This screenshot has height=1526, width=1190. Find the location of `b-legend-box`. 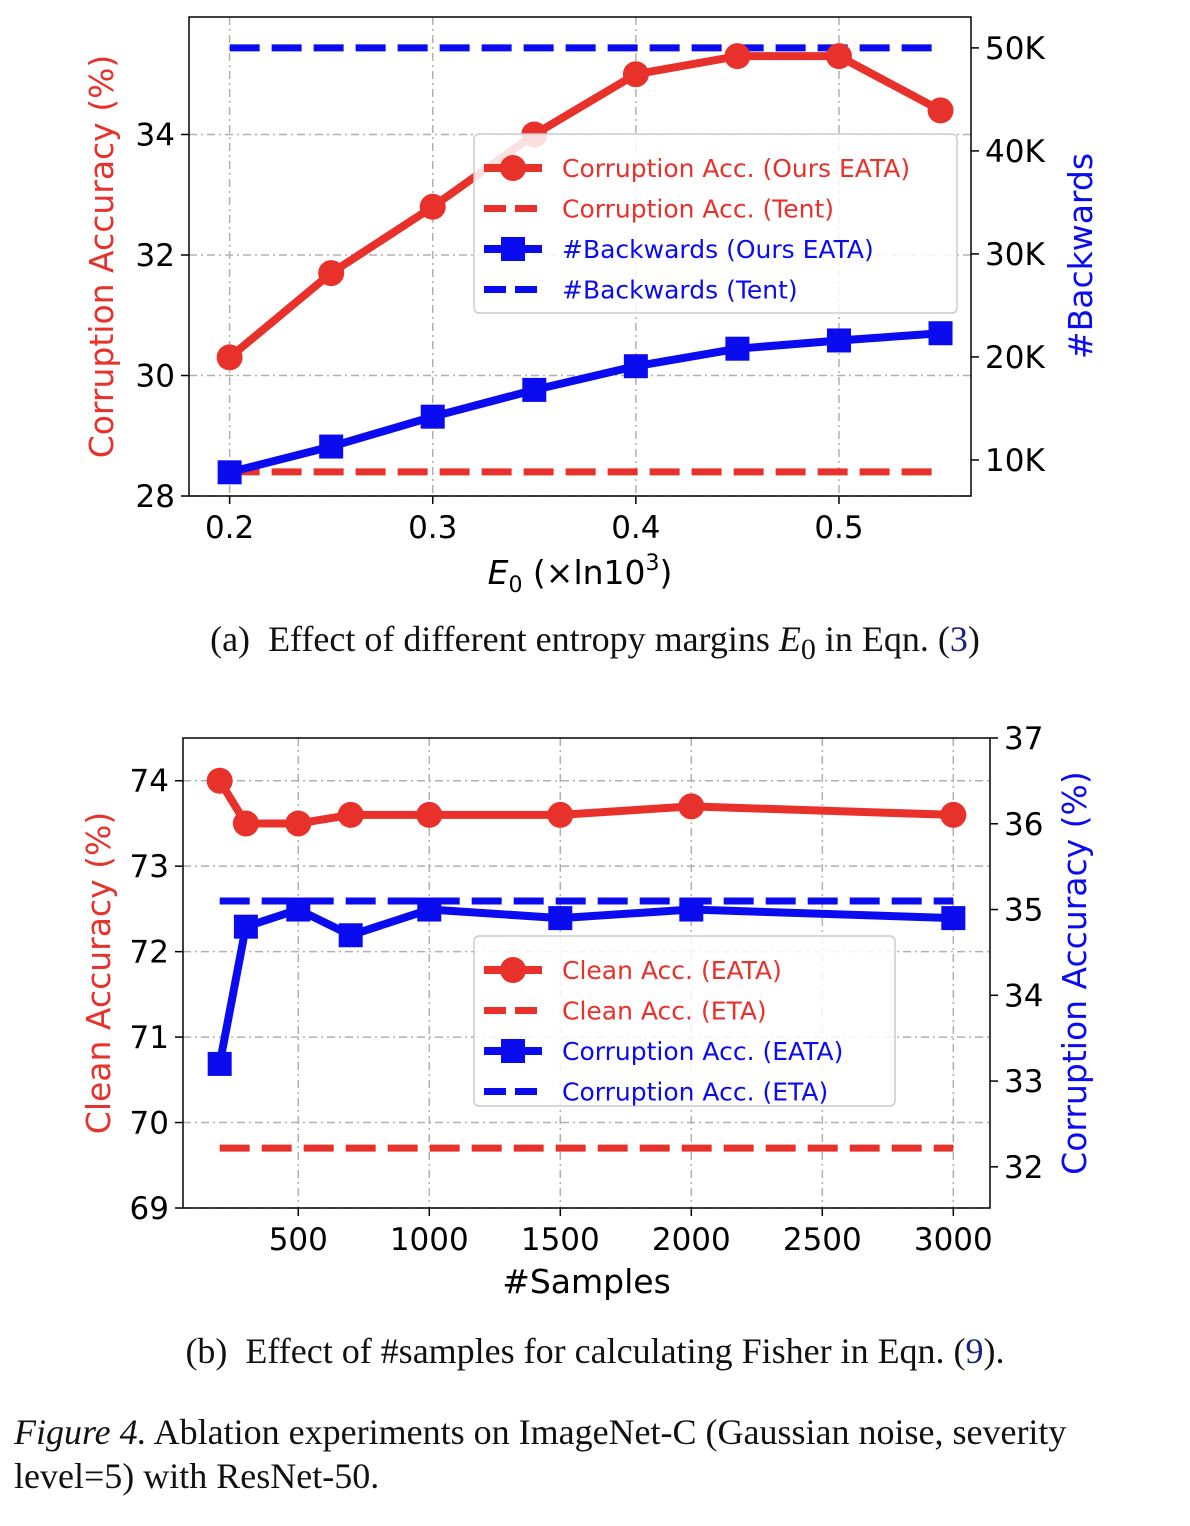

b-legend-box is located at coordinates (684, 1021).